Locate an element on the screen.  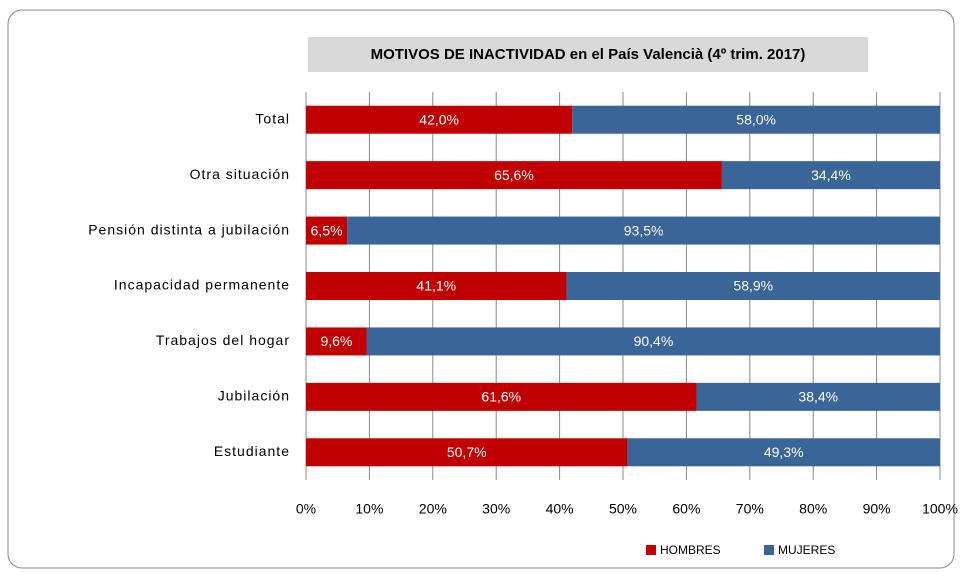
x-tick-label: 20% is located at coordinates (433, 509).